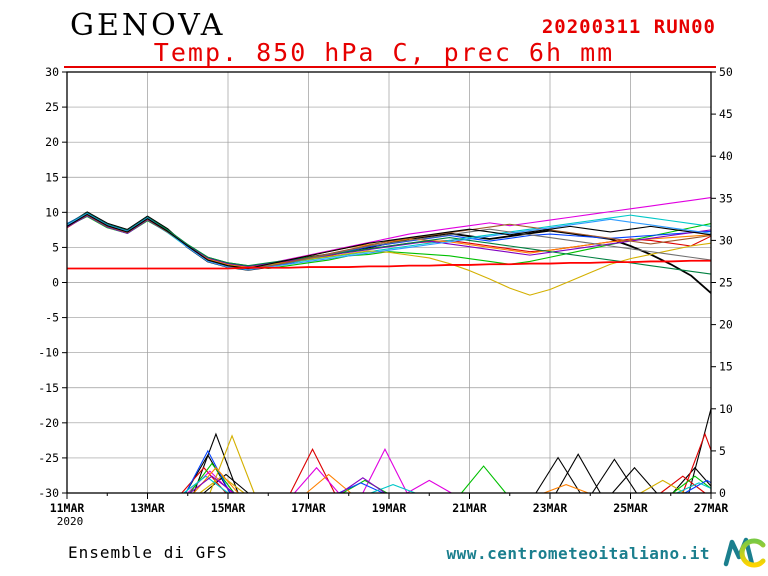 Image resolution: width=768 pixels, height=576 pixels. What do you see at coordinates (48, 423) in the screenshot?
I see `svg-text: -20` at bounding box center [48, 423].